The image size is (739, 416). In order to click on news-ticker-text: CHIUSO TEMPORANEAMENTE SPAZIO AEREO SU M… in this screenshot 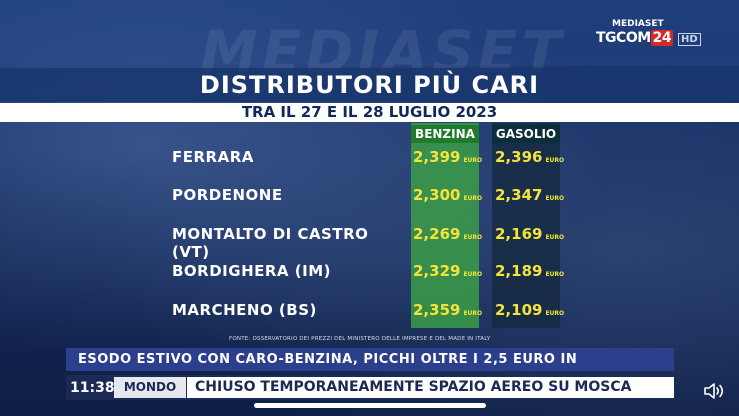, I will do `click(430, 387)`.